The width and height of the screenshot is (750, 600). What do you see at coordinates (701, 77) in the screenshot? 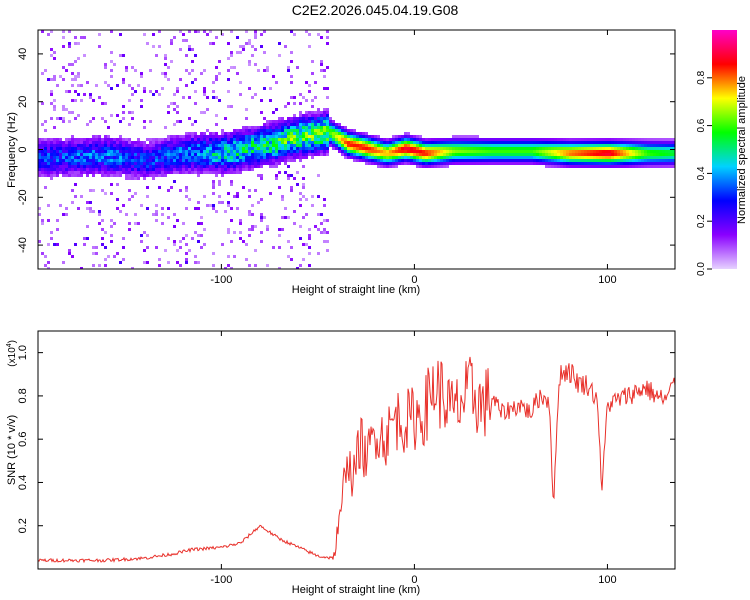
I see `colorbar-tick-label: 0.8` at bounding box center [701, 77].